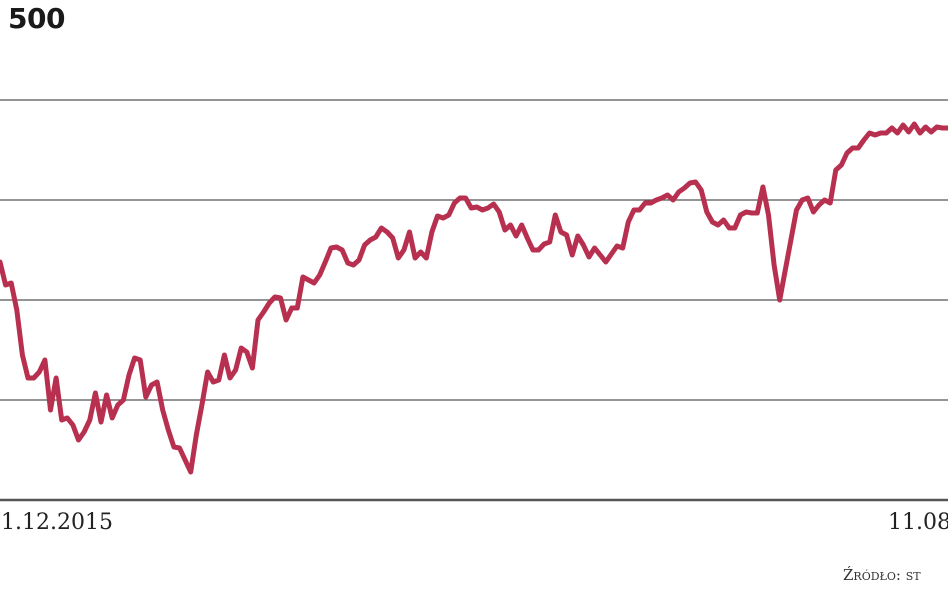  I want to click on x-tick-label-start: 31.12.2015, so click(56, 522).